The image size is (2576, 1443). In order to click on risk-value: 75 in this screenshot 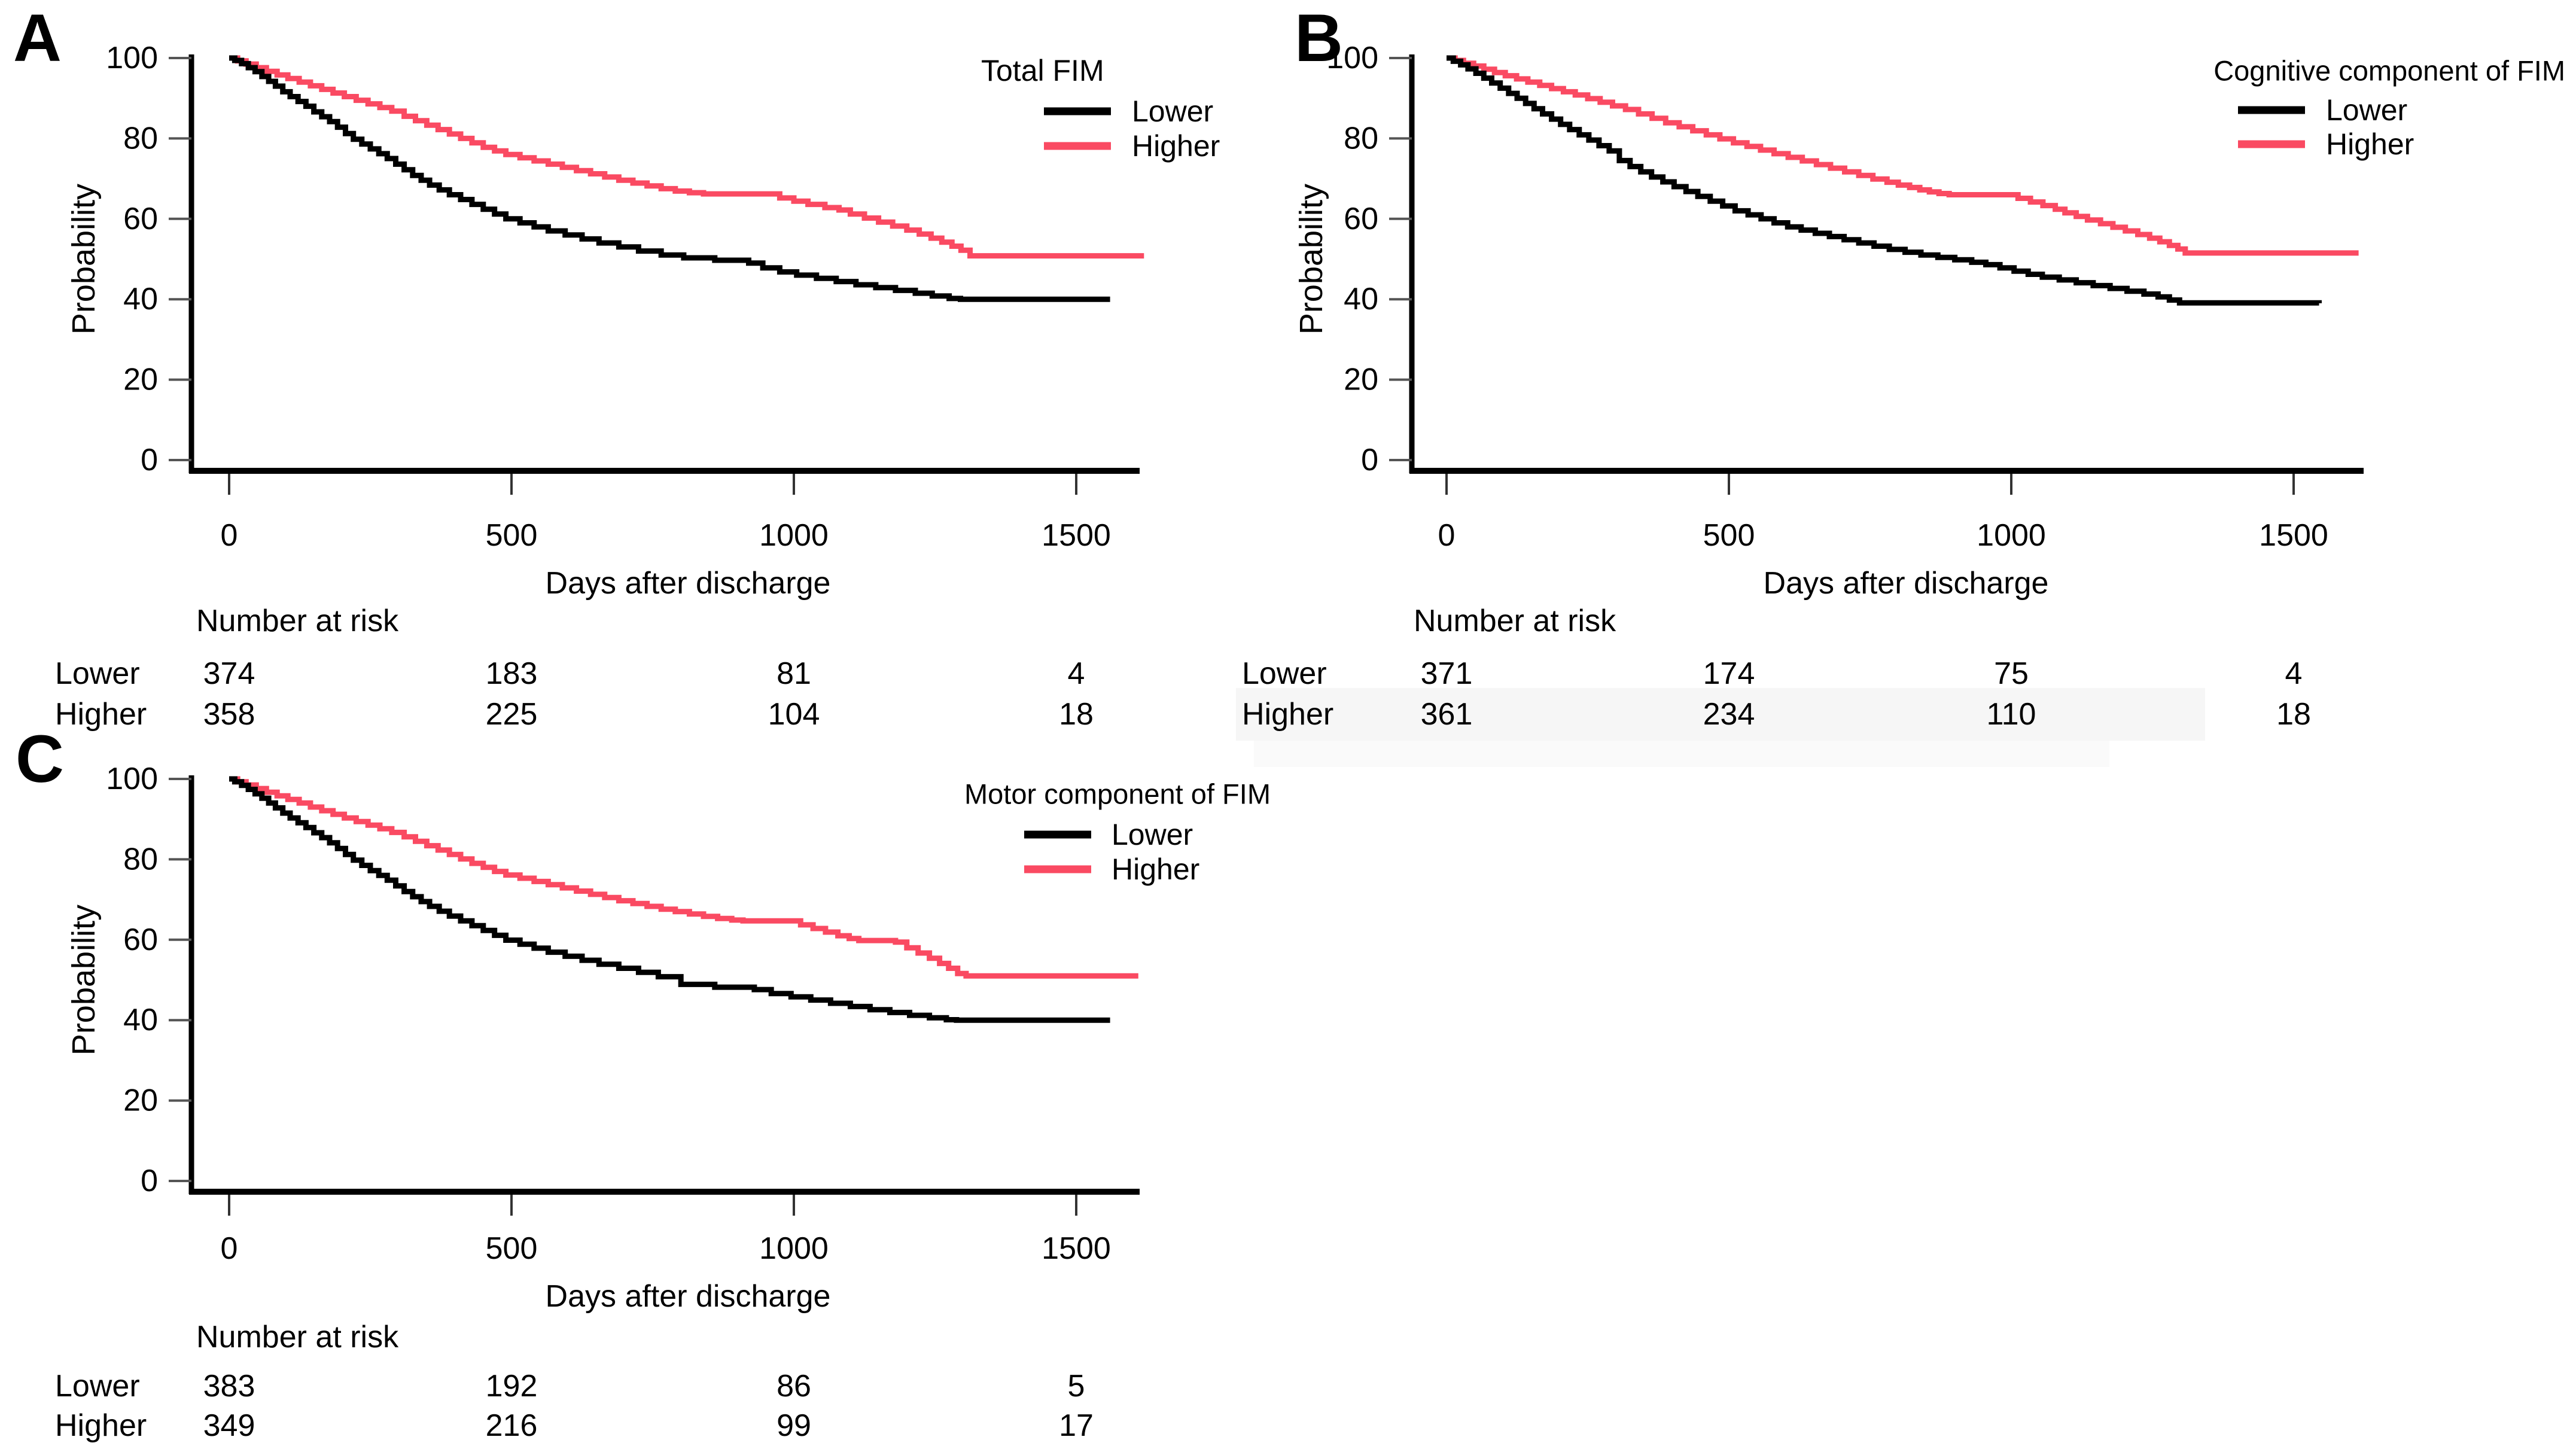, I will do `click(2011, 673)`.